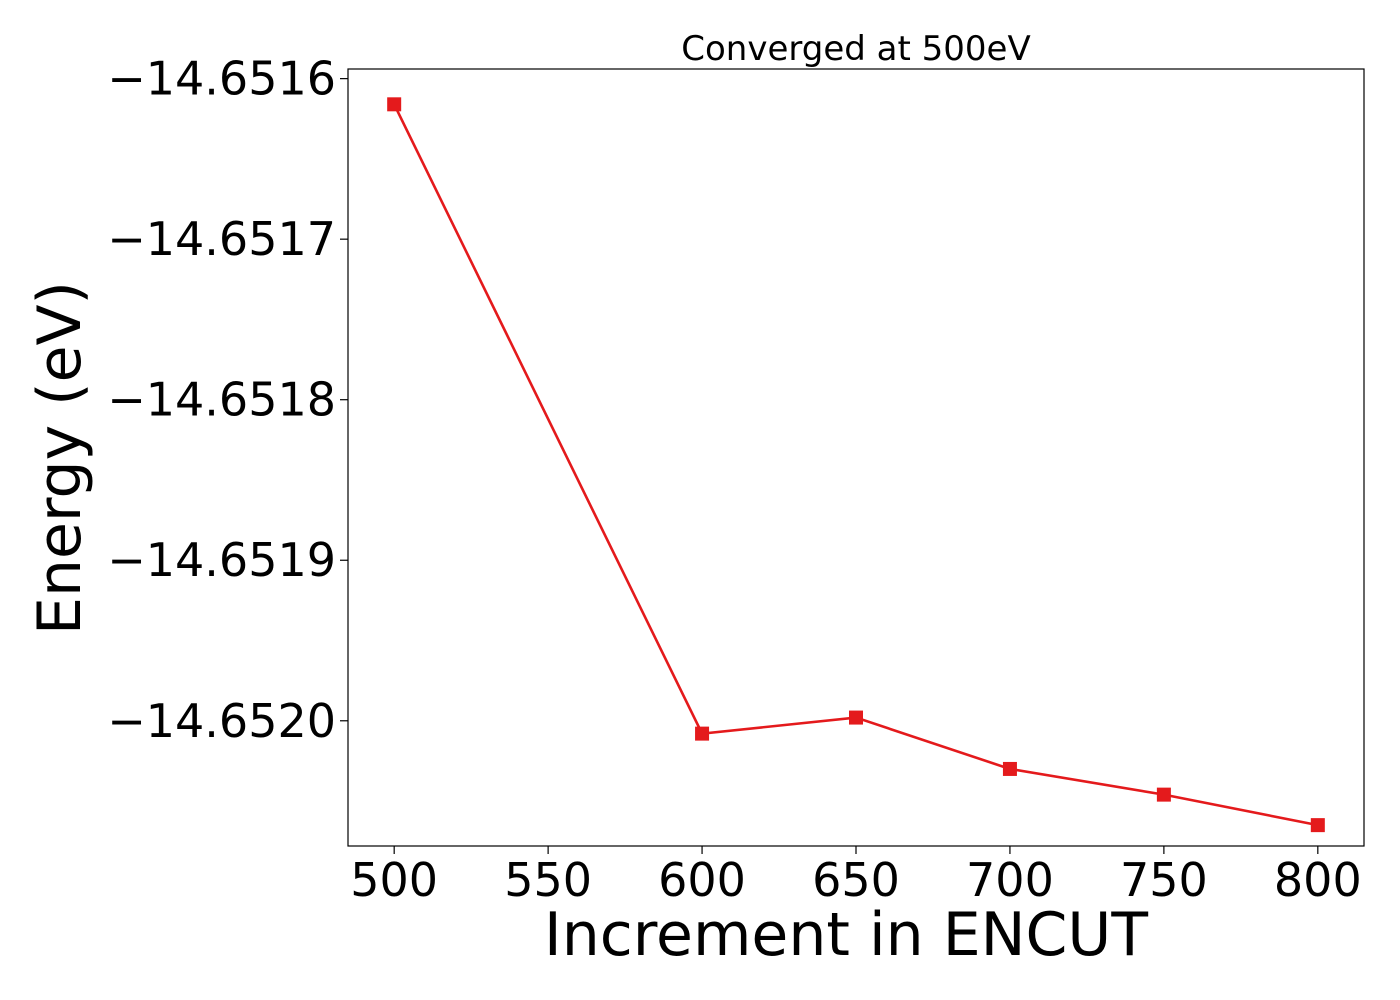 This screenshot has height=1000, width=1400. What do you see at coordinates (394, 880) in the screenshot?
I see `x-tick-label: 500` at bounding box center [394, 880].